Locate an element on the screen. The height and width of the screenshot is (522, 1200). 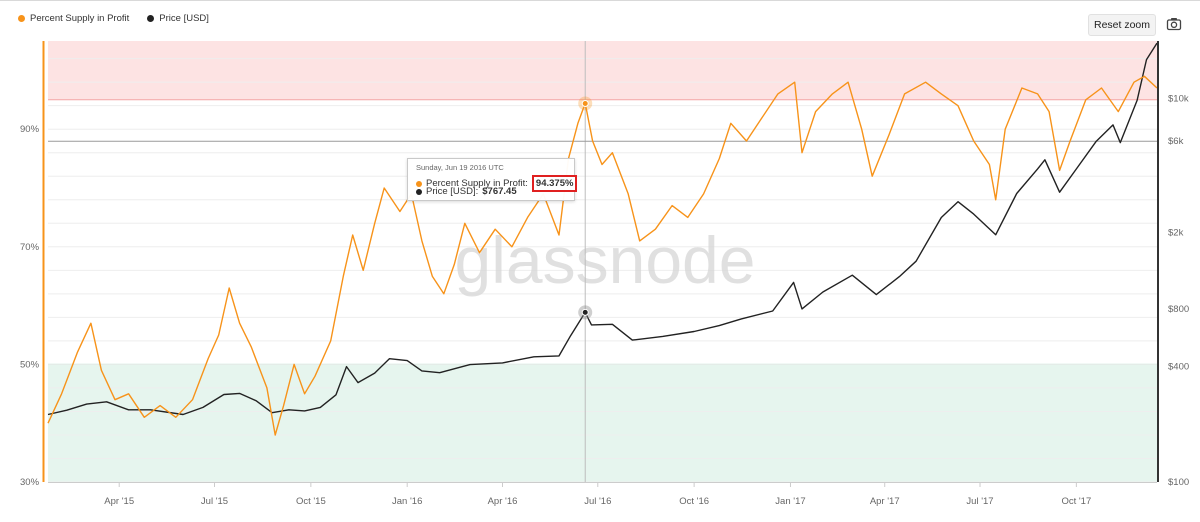
reset-zoom-button: Reset zoom is located at coordinates (1122, 25).